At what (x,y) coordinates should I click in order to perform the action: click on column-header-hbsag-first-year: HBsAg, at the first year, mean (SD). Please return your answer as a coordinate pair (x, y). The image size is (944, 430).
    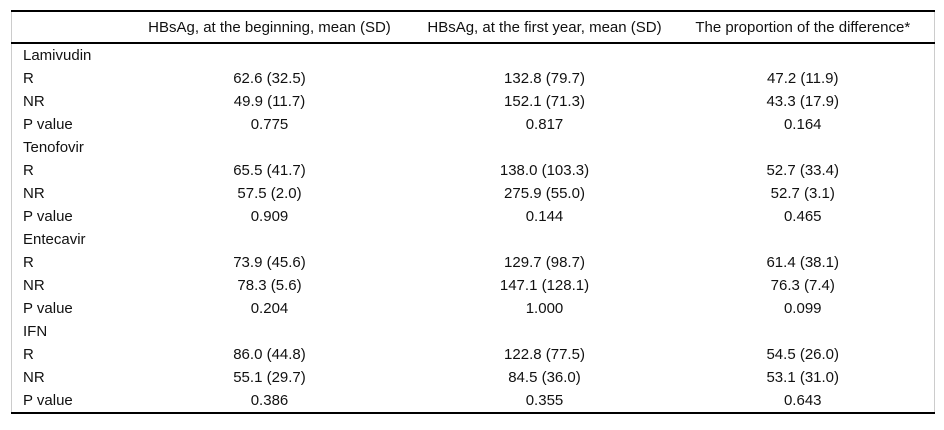
    Looking at the image, I should click on (544, 27).